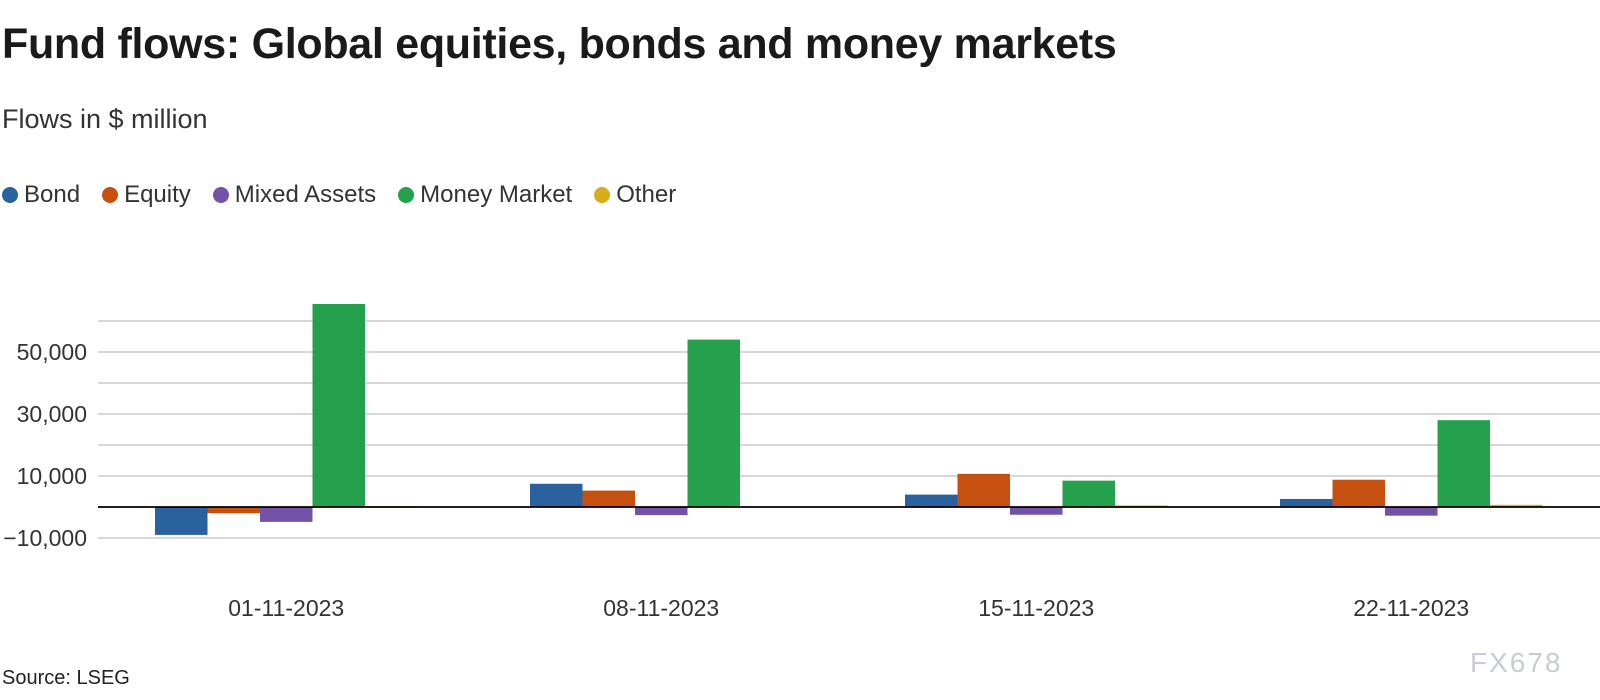 The width and height of the screenshot is (1600, 700). Describe the element at coordinates (406, 195) in the screenshot. I see `legend-dot-money-market` at that location.